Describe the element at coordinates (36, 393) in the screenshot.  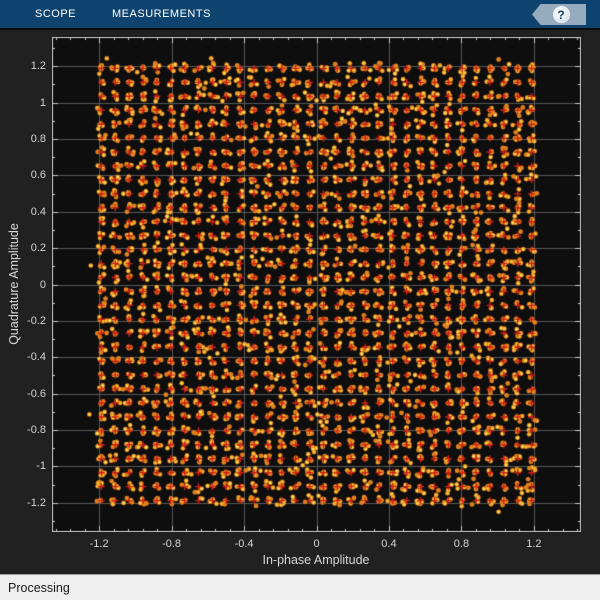
I see `y-tick-label: -0.6` at that location.